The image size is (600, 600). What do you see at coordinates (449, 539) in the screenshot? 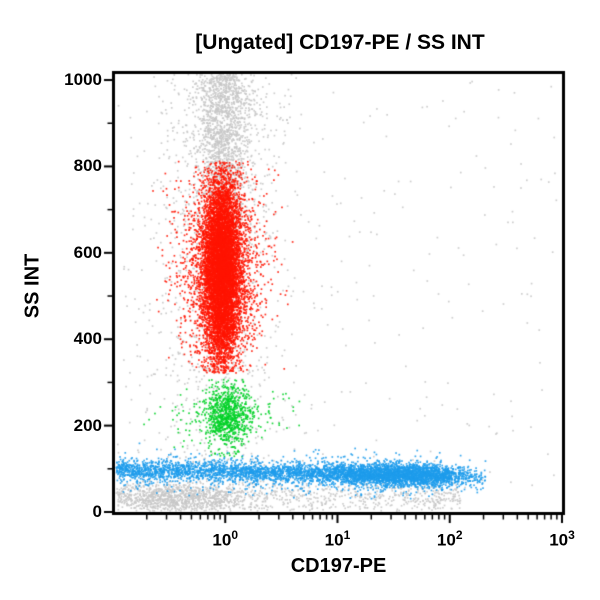
I see `x-tick-label: 10²` at bounding box center [449, 539].